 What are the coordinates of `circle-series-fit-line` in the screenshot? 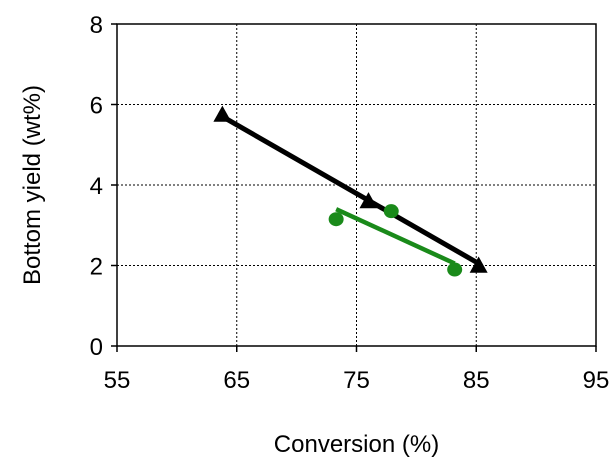 It's located at (395, 236).